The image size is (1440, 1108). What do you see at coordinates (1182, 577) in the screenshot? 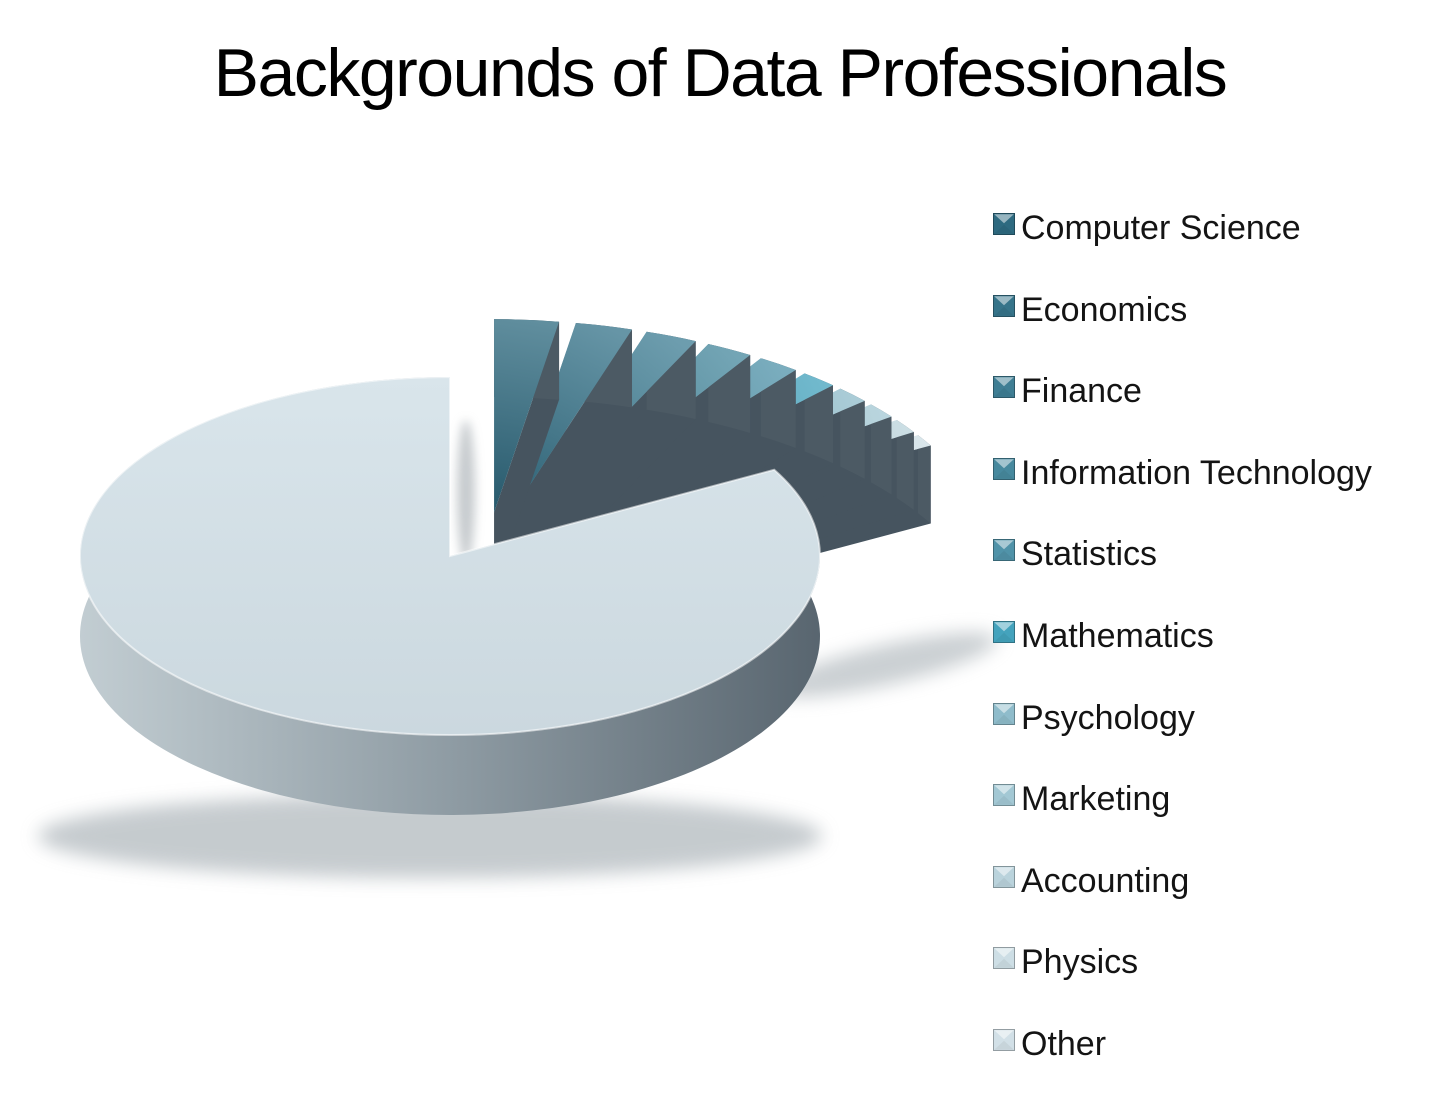
I see `legend-item-statistics: Statistics` at bounding box center [1182, 577].